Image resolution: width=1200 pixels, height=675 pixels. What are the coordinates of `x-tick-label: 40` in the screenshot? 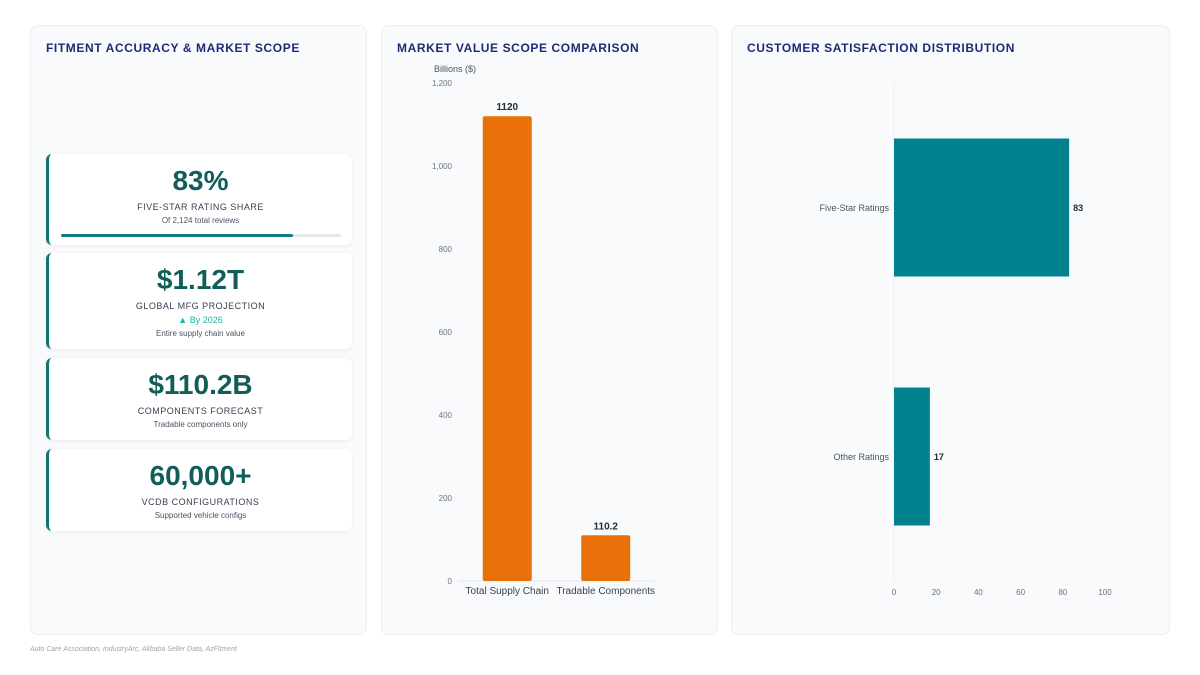 It's located at (978, 592).